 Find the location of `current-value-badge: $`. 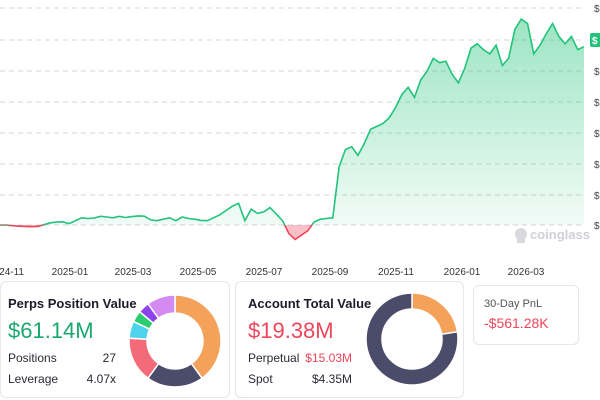

current-value-badge: $ is located at coordinates (595, 40).